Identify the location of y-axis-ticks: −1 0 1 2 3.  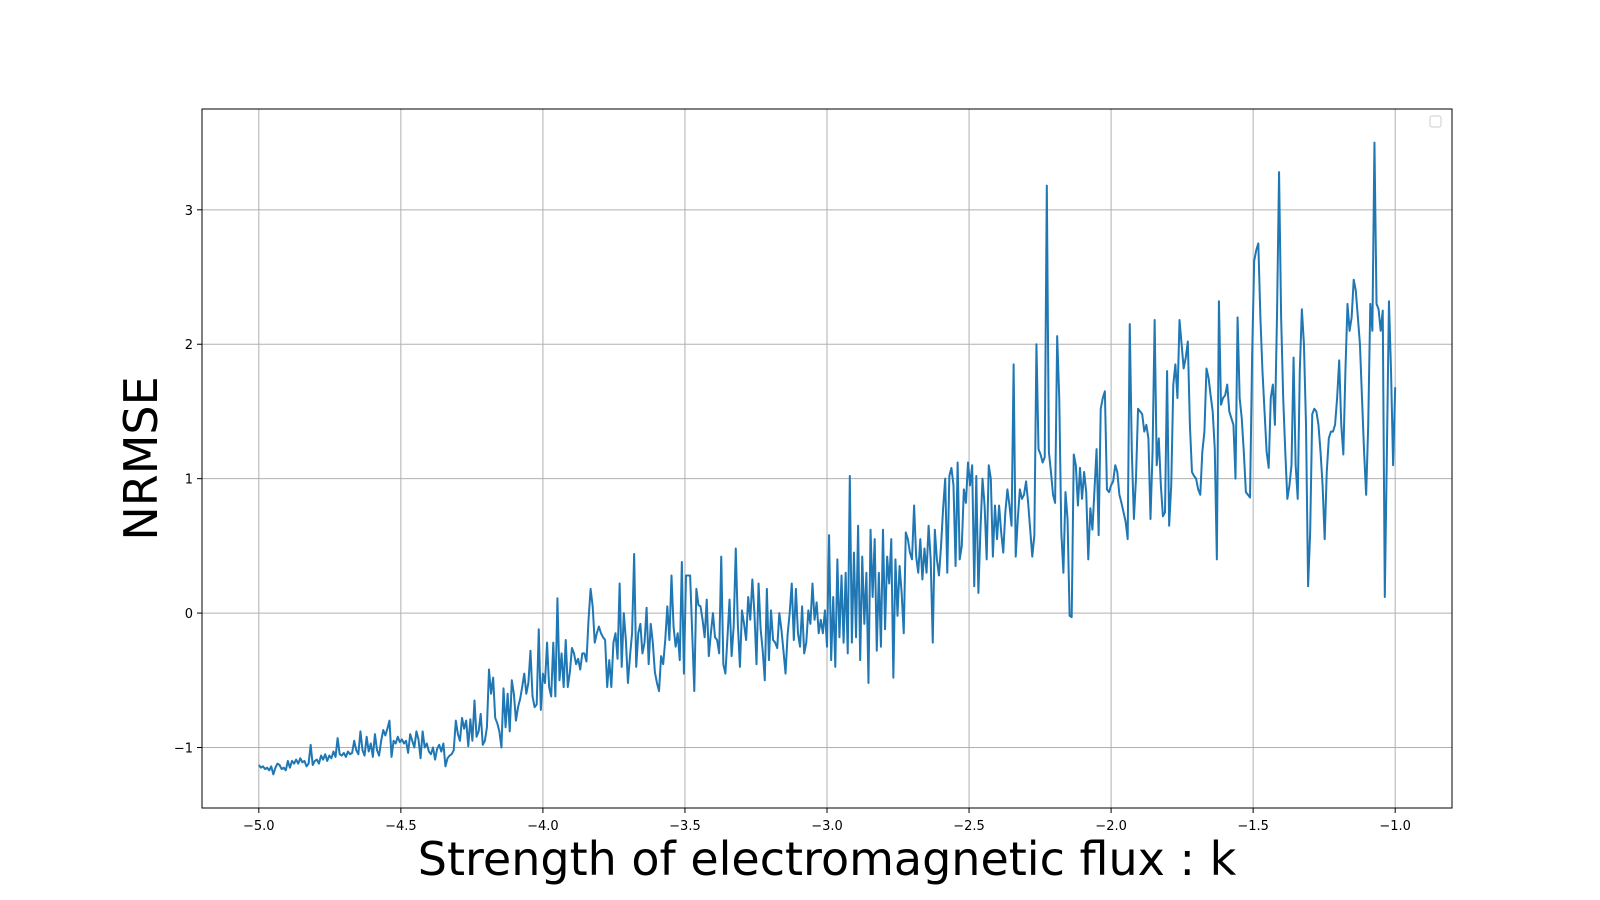
(188, 480).